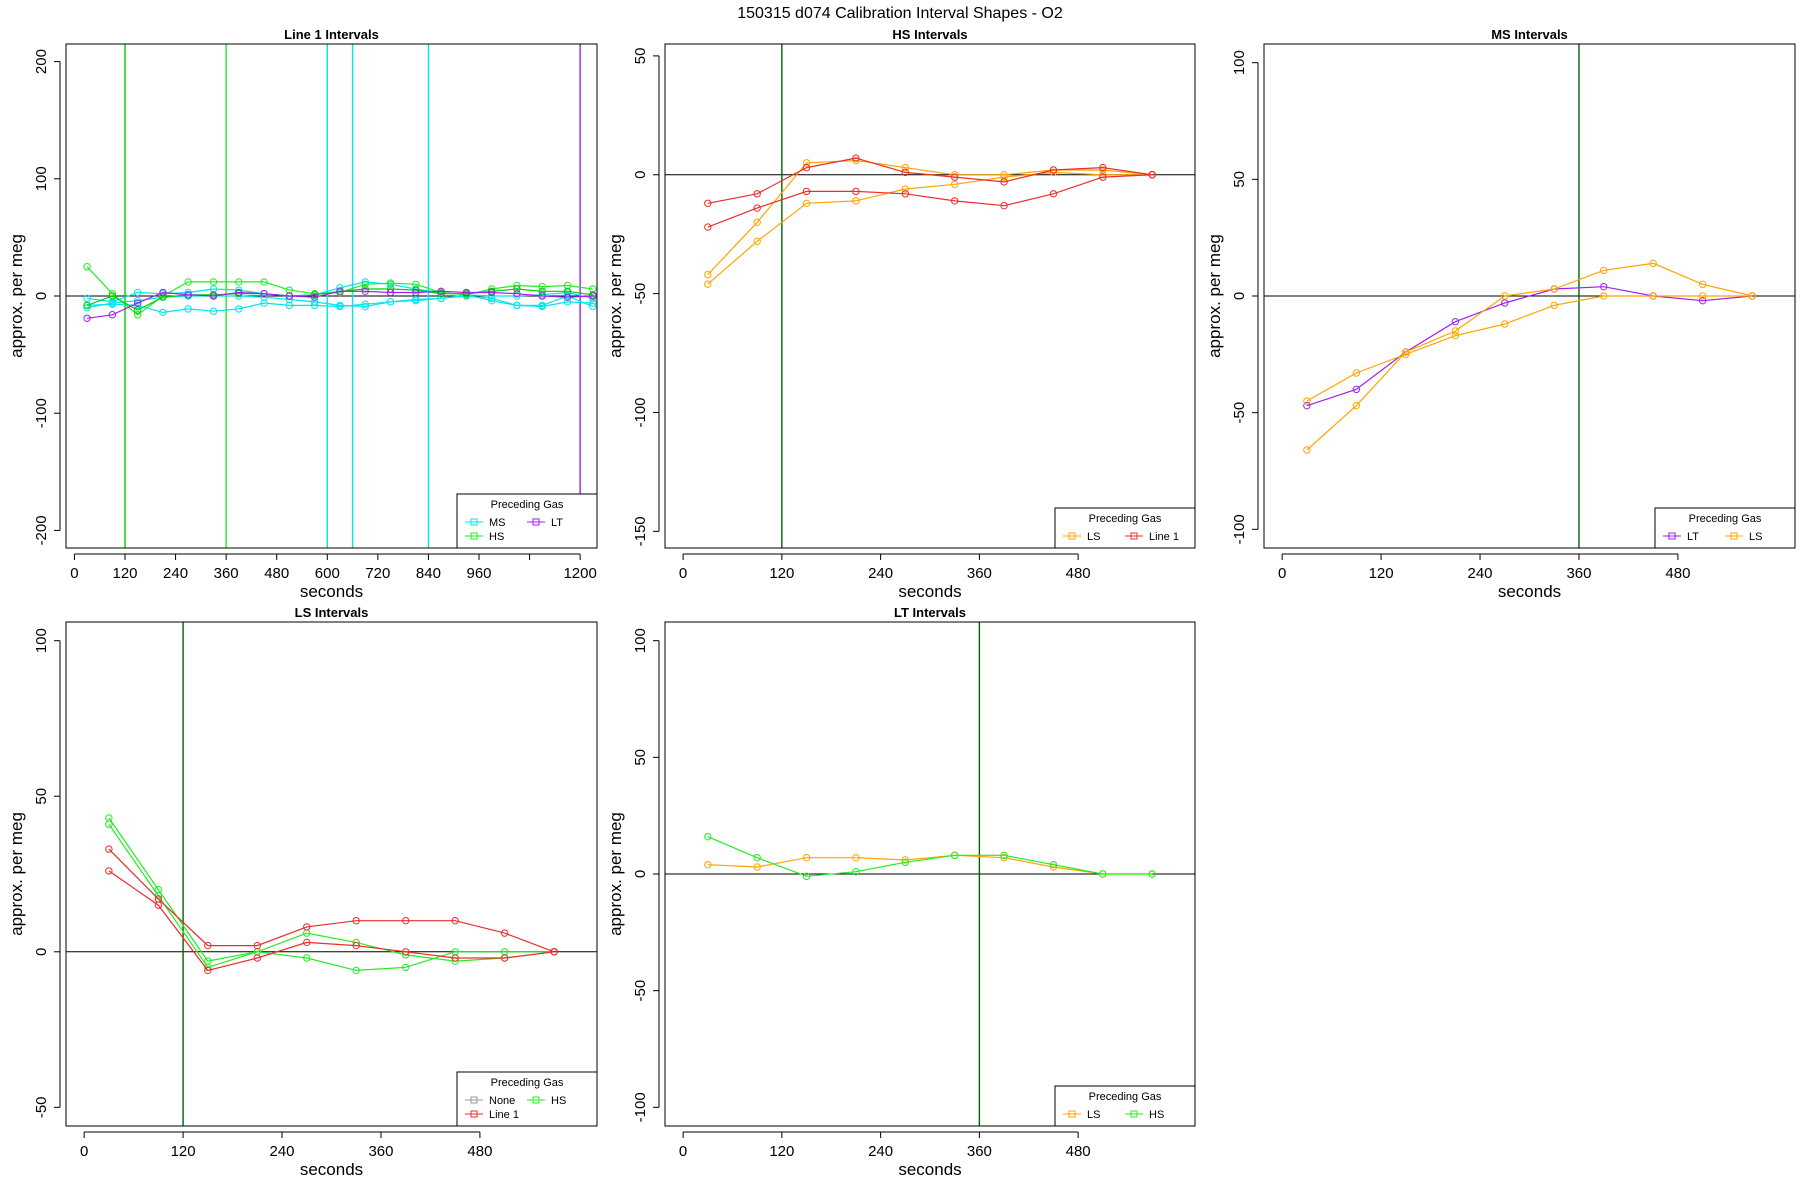 This screenshot has width=1800, height=1200. What do you see at coordinates (226, 573) in the screenshot?
I see `x-tick-label: 360` at bounding box center [226, 573].